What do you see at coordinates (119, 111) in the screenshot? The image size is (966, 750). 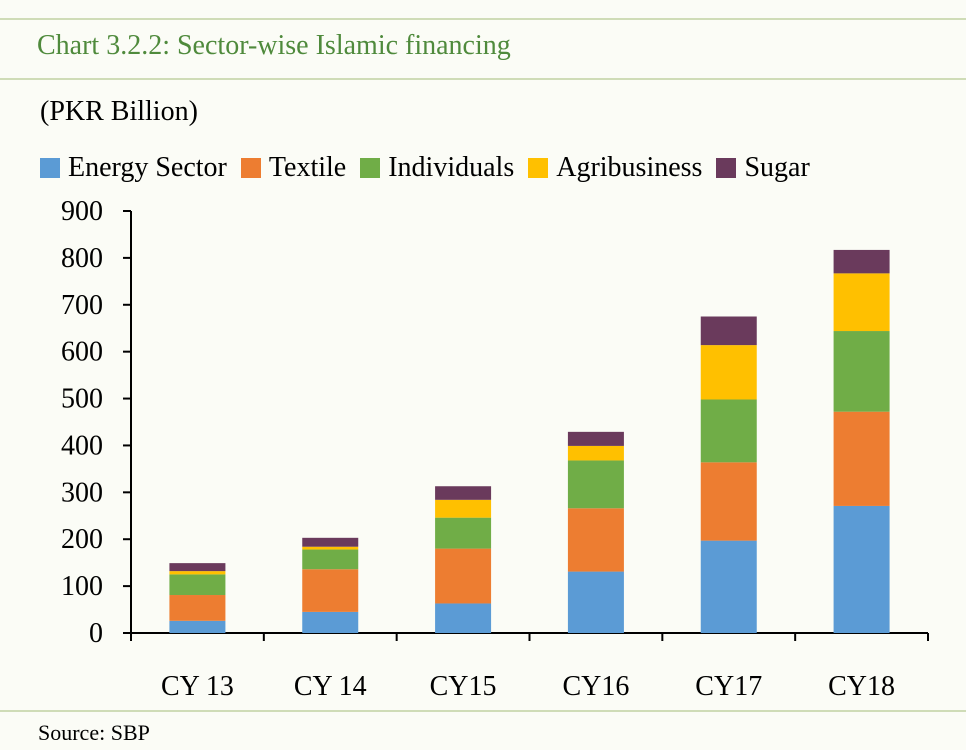 I see `unit-label: (PKR Billion)` at bounding box center [119, 111].